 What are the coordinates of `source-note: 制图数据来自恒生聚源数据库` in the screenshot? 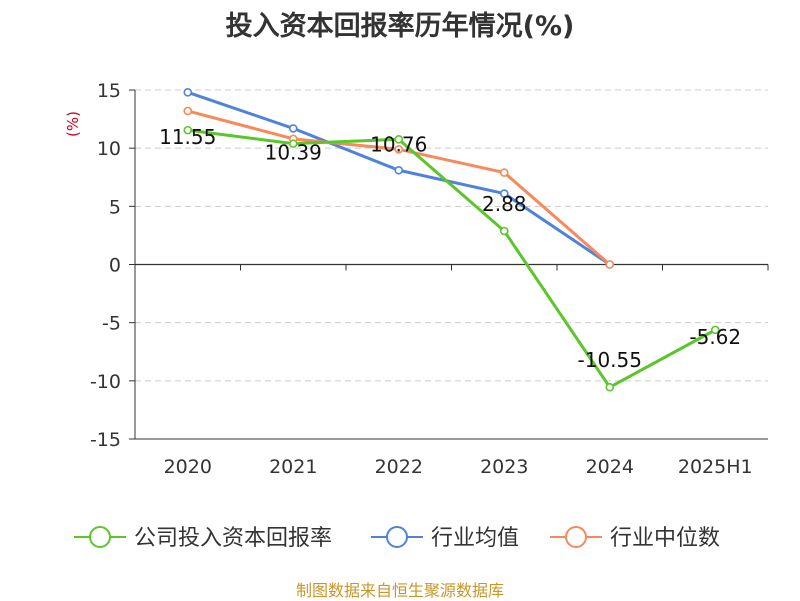 It's located at (399, 590).